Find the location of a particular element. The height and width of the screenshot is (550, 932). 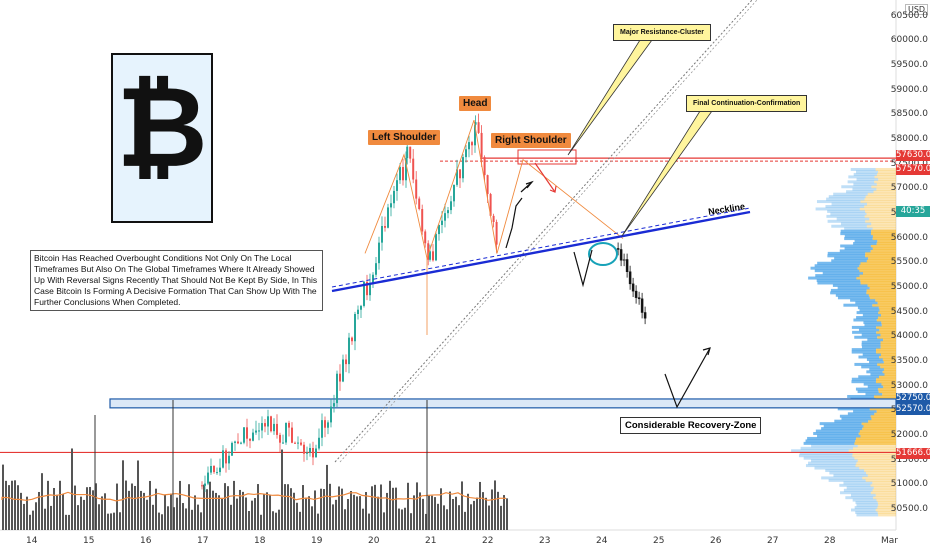

bitcoin-icon: ₿ is located at coordinates (162, 127).